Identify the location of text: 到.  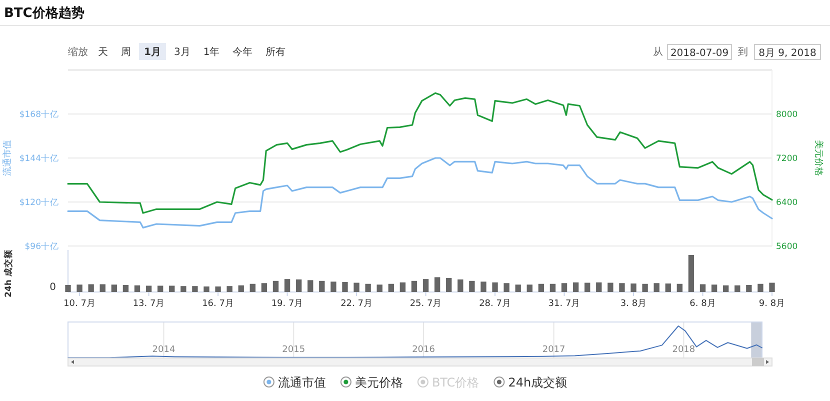
(743, 52).